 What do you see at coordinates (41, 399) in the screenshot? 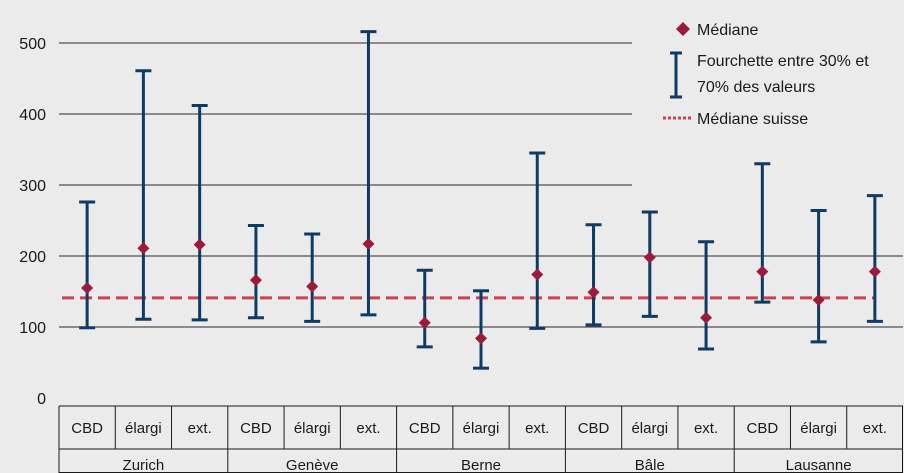
I see `y-tick-label-0: 0` at bounding box center [41, 399].